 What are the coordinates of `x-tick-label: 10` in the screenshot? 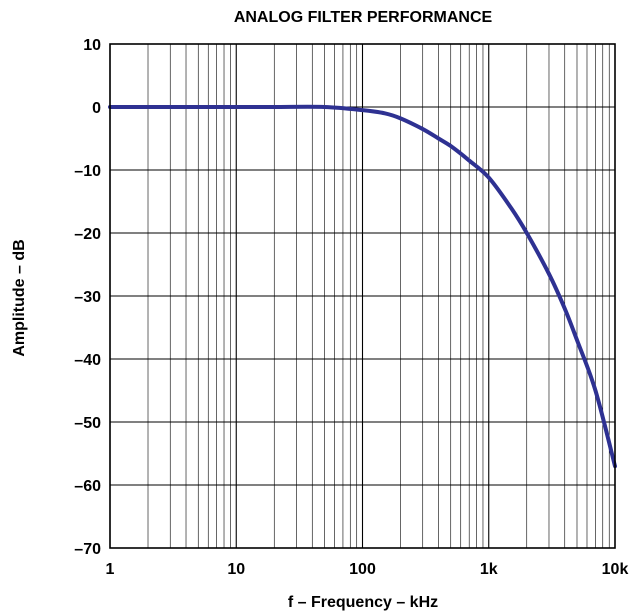 It's located at (236, 569).